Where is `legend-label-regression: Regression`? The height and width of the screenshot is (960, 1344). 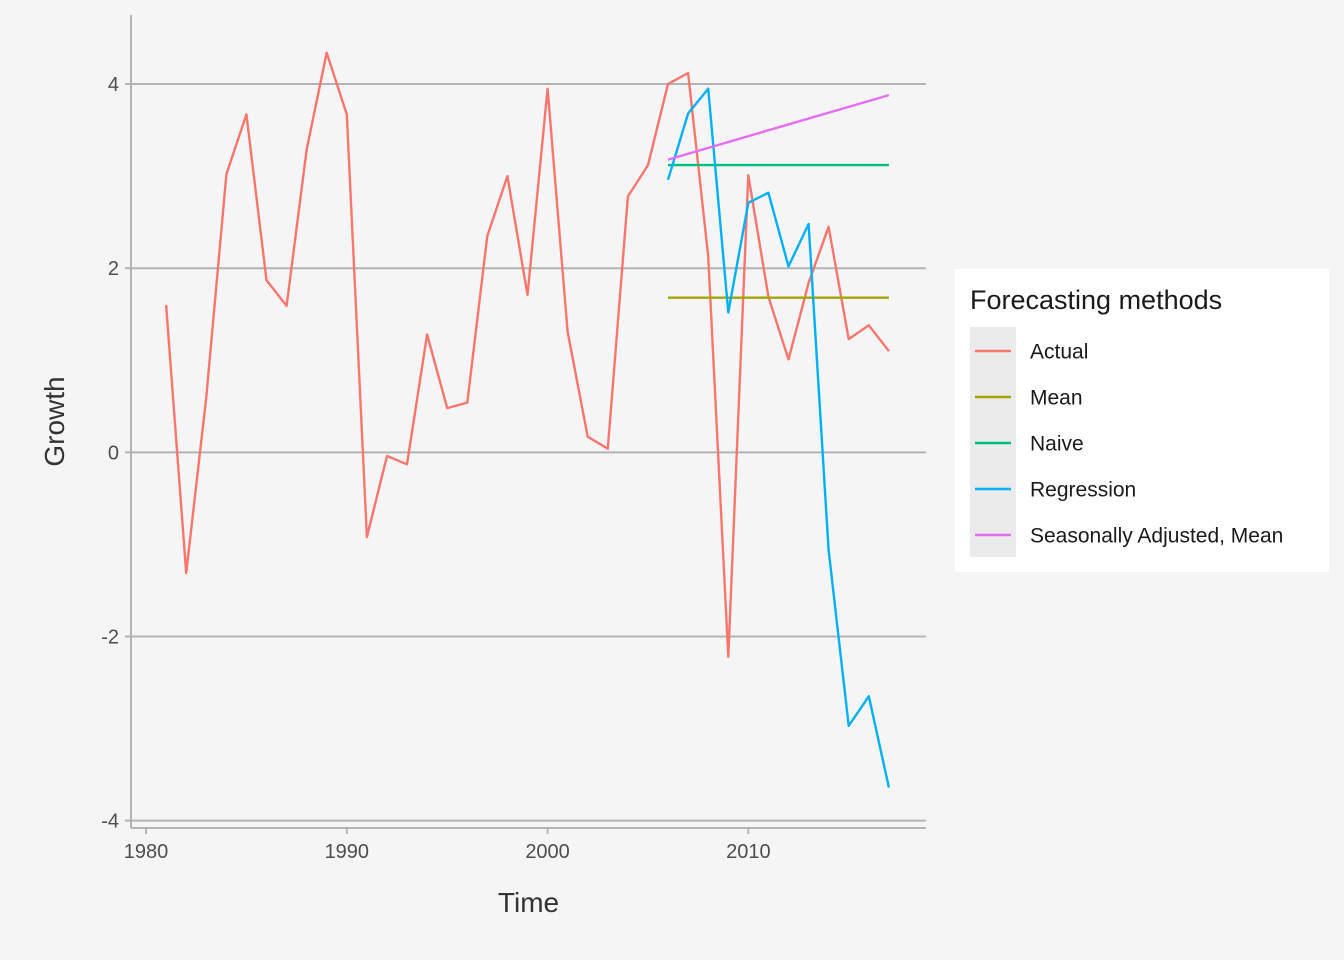 legend-label-regression: Regression is located at coordinates (1083, 490).